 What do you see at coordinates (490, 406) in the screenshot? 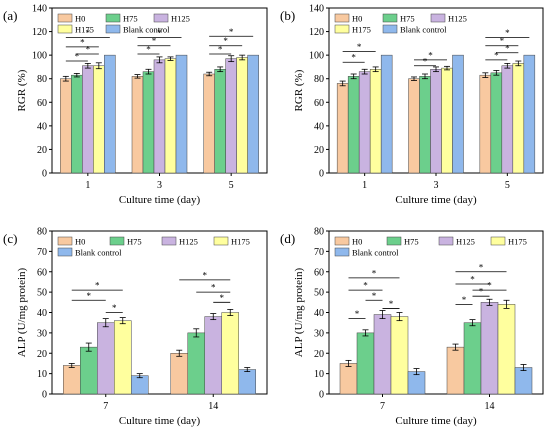
I see `x-tick-label: 14` at bounding box center [490, 406].